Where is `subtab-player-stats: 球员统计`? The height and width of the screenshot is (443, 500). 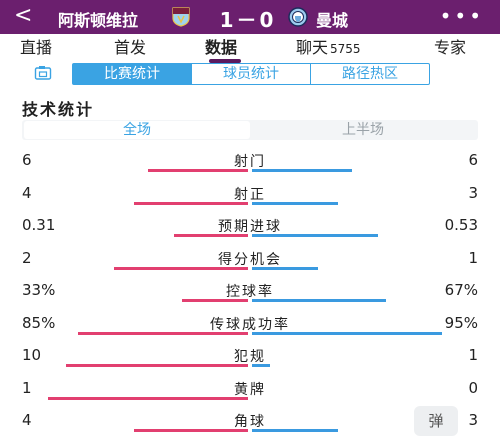 subtab-player-stats: 球员统计 is located at coordinates (250, 74).